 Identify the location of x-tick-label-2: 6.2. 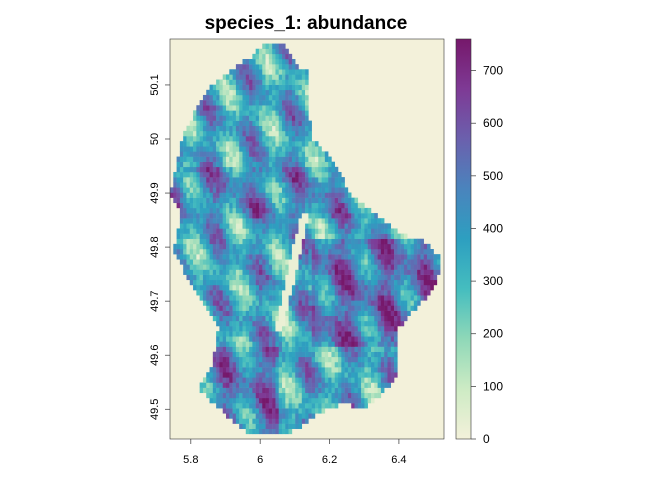
(329, 460).